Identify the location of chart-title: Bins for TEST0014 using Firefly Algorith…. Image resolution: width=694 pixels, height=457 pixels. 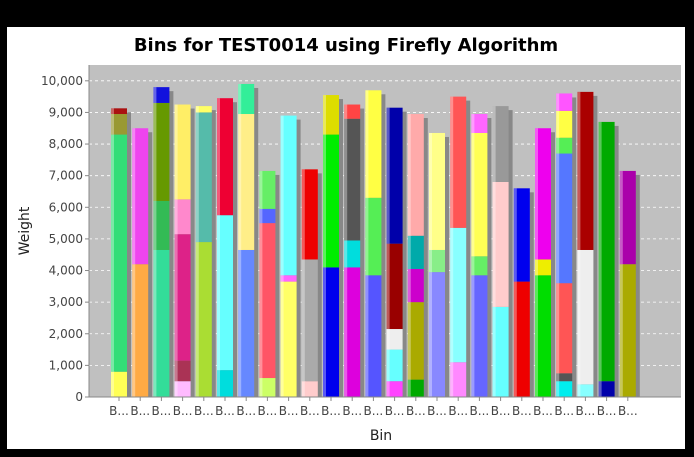
(346, 45).